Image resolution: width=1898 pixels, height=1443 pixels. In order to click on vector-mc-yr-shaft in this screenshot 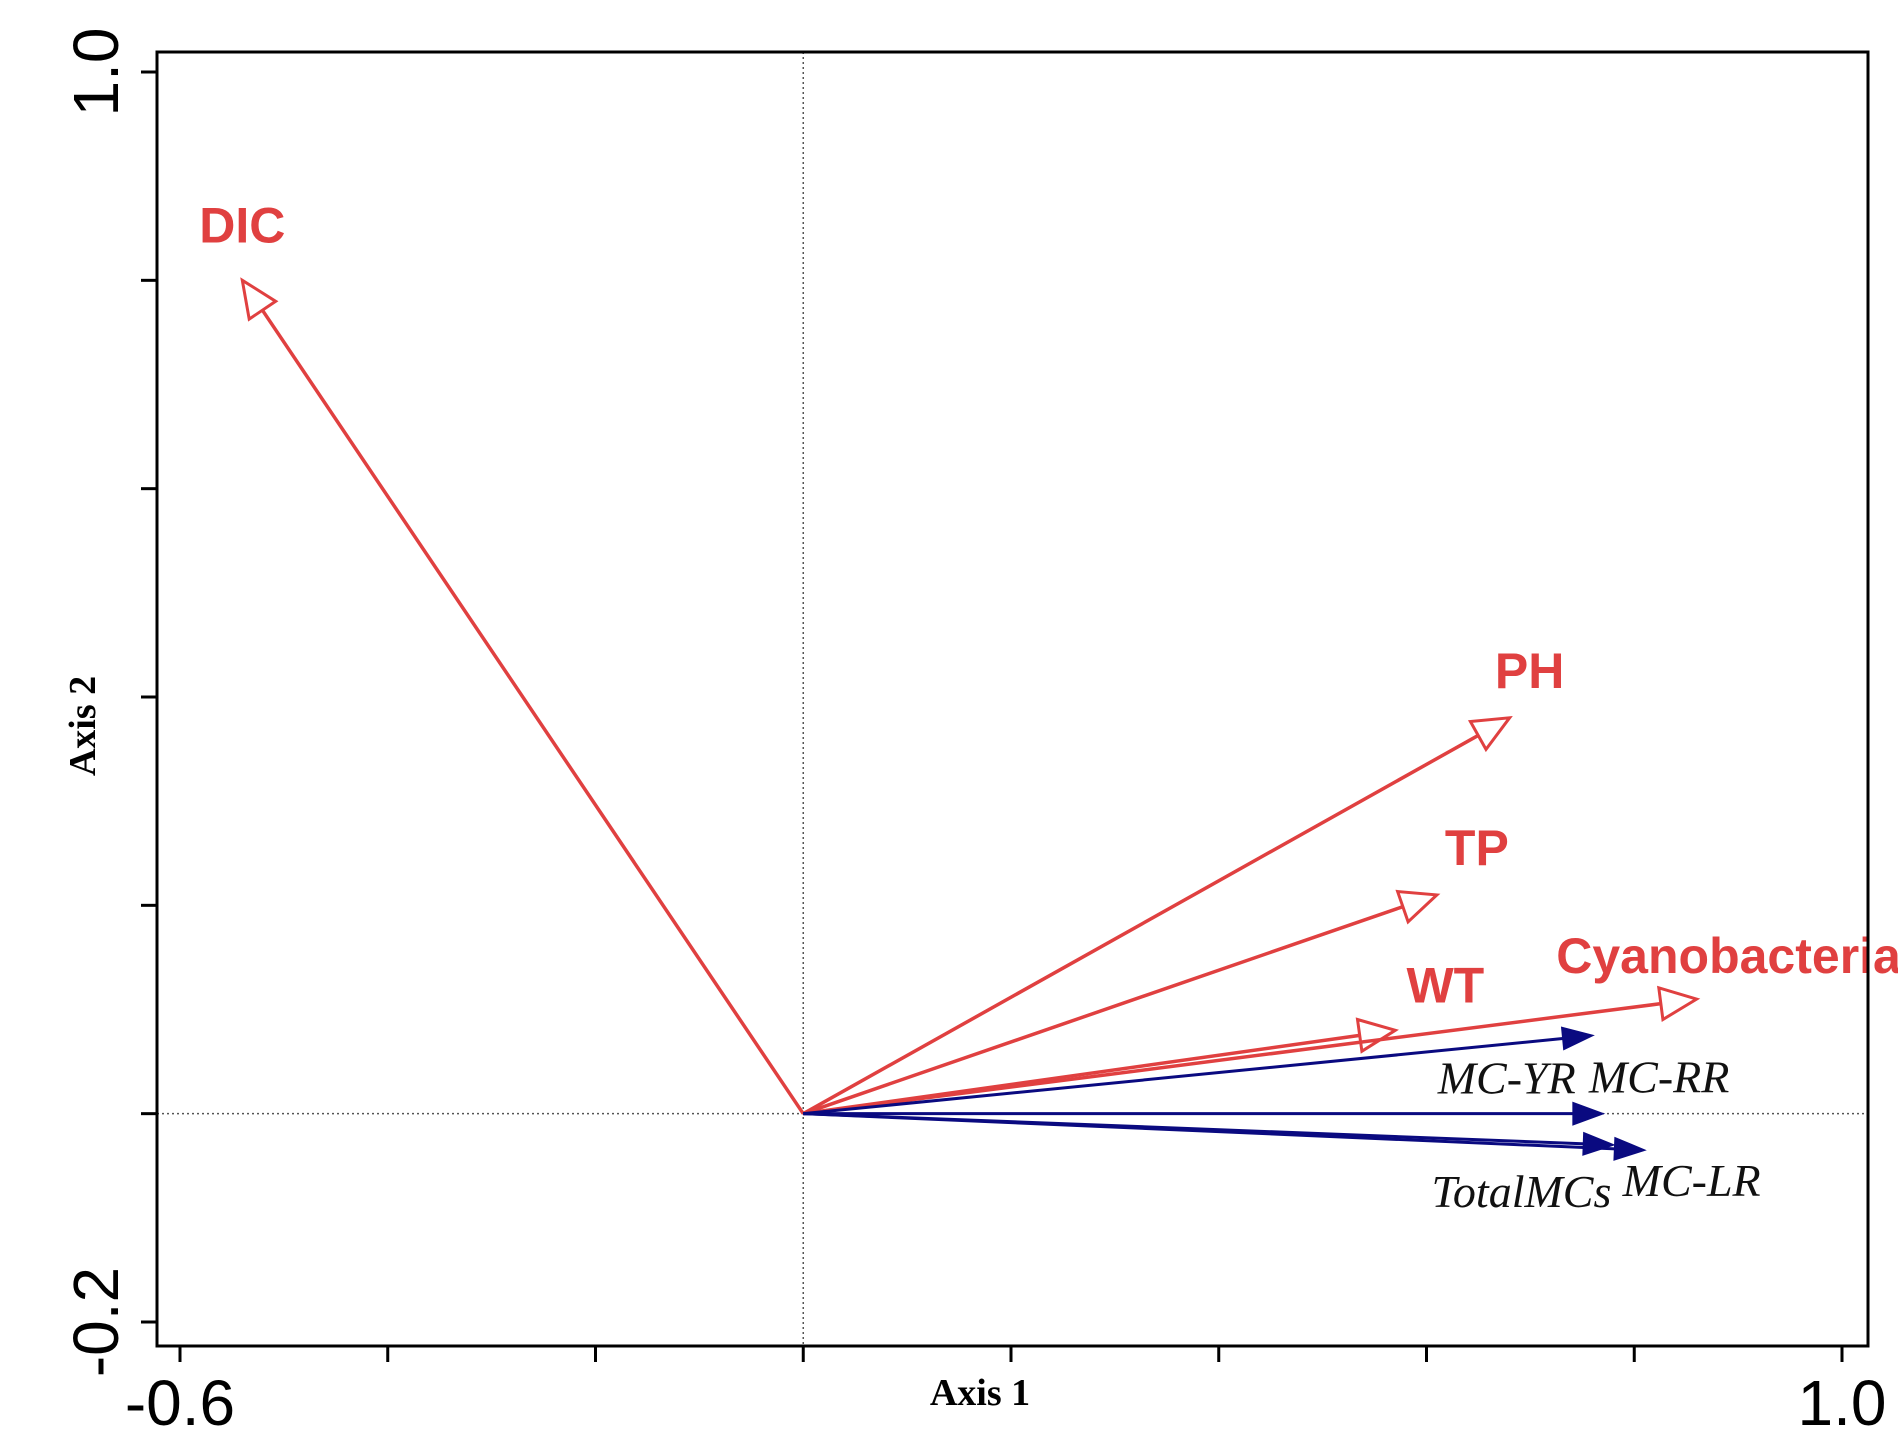, I will do `click(1190, 1075)`.